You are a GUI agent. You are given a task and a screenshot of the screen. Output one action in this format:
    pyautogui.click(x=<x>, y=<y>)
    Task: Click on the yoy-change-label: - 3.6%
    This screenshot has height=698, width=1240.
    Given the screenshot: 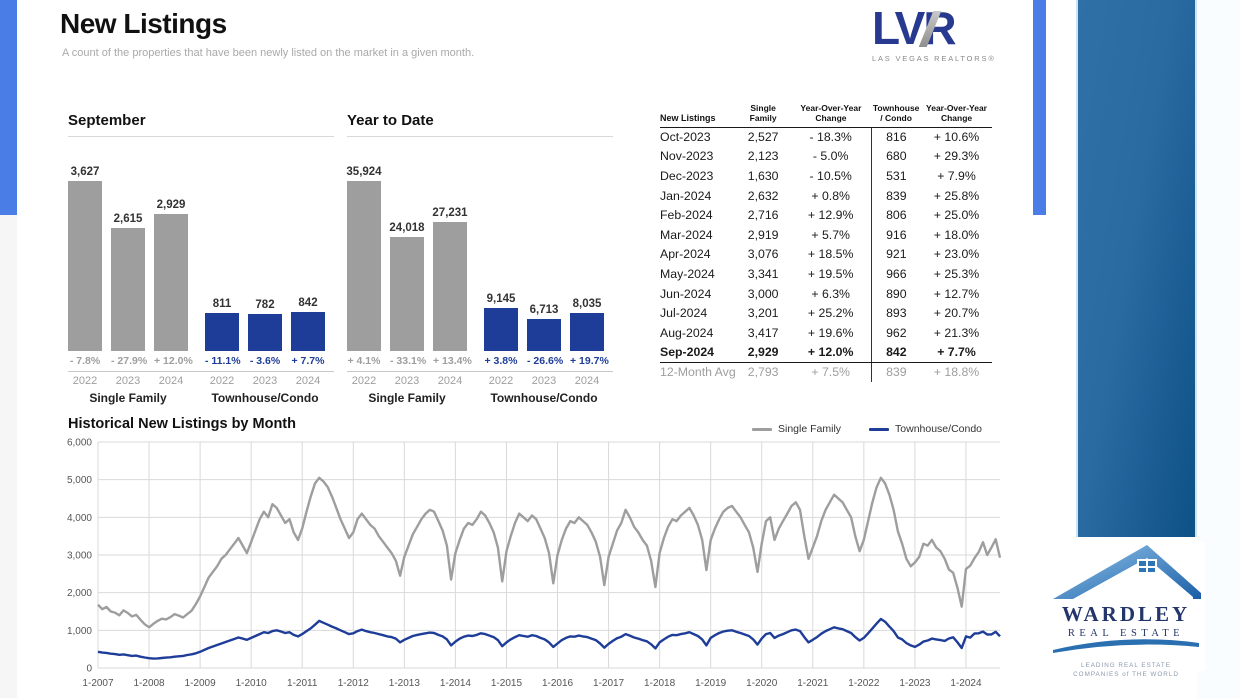 What is the action you would take?
    pyautogui.click(x=265, y=361)
    